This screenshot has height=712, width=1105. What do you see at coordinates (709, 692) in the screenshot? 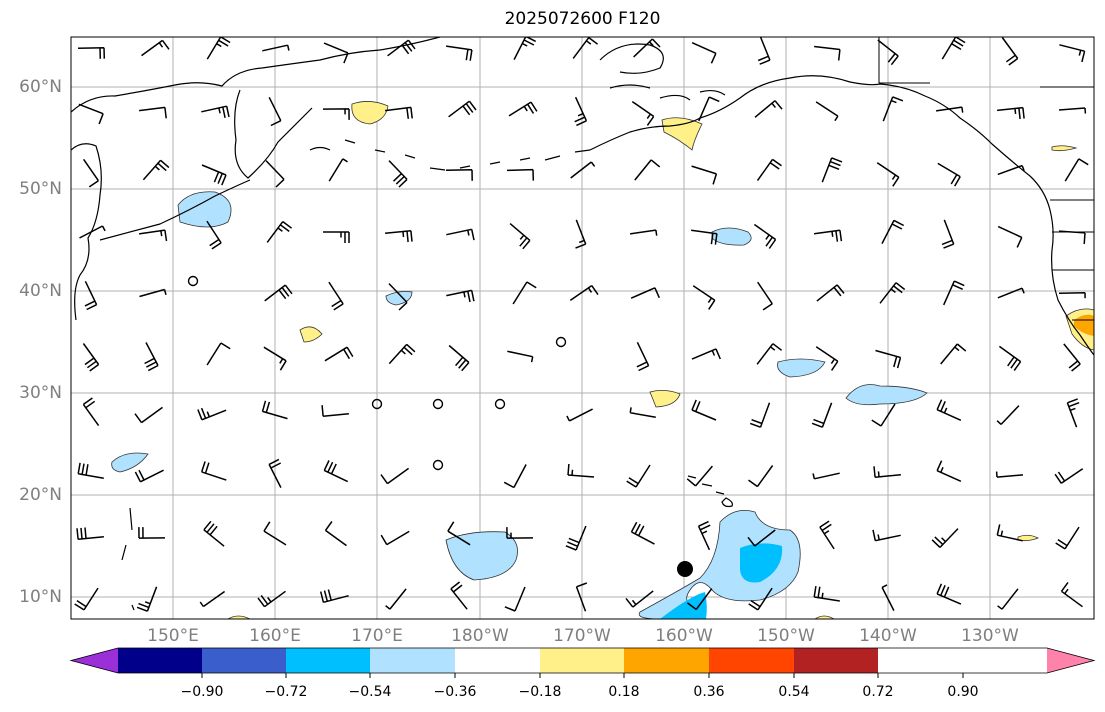
I see `colorbar-tick-label: 0.36` at bounding box center [709, 692].